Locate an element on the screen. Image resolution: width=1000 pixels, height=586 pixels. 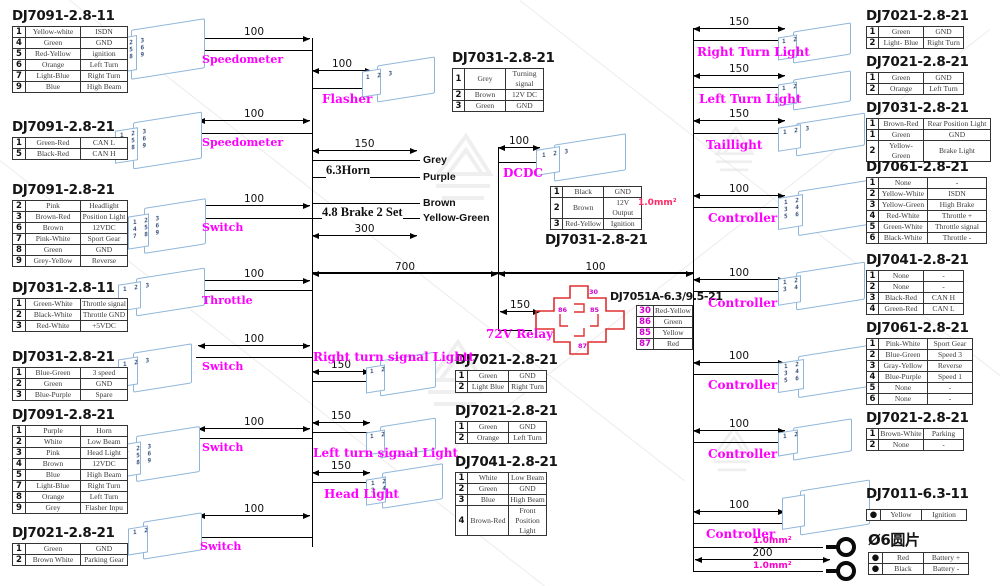
table-cell: Blue-Purple is located at coordinates (53, 395).